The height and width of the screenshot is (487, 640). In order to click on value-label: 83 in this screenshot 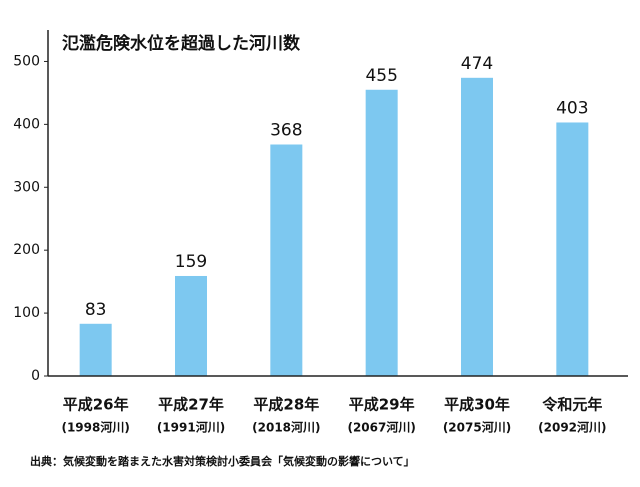, I will do `click(96, 310)`.